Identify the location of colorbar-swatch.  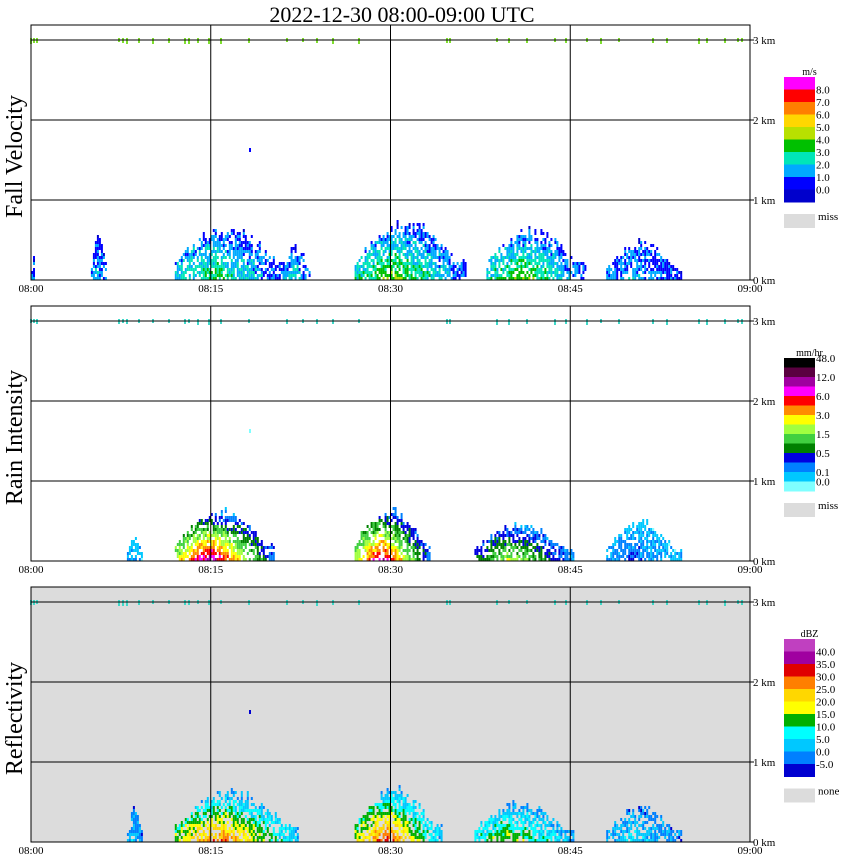
(799, 420).